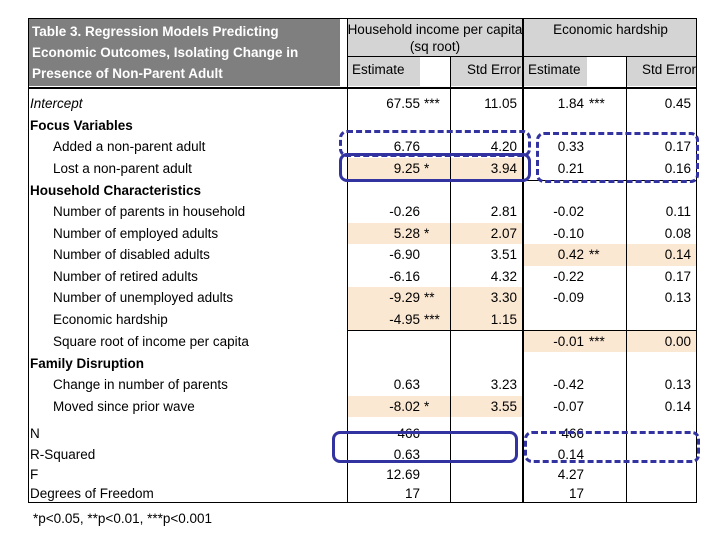 Image resolution: width=720 pixels, height=540 pixels. Describe the element at coordinates (406, 168) in the screenshot. I see `value-cell-est1: 9.25` at that location.